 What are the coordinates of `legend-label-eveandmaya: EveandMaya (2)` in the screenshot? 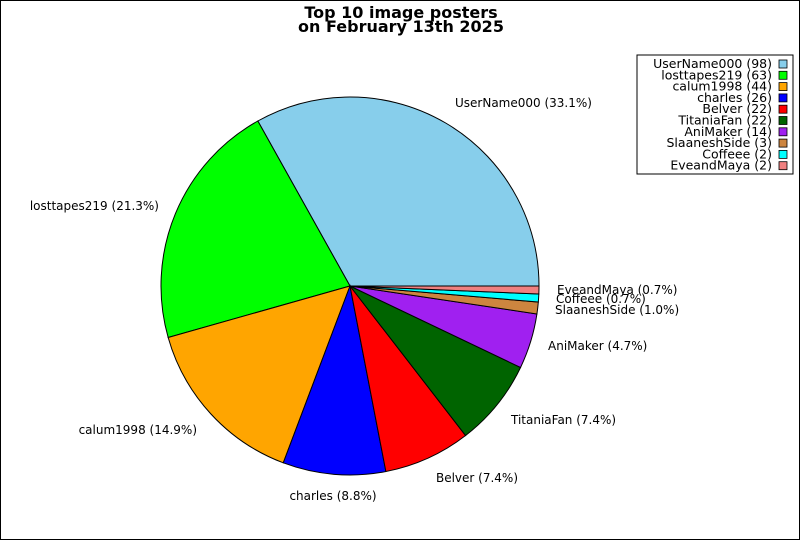 It's located at (721, 165).